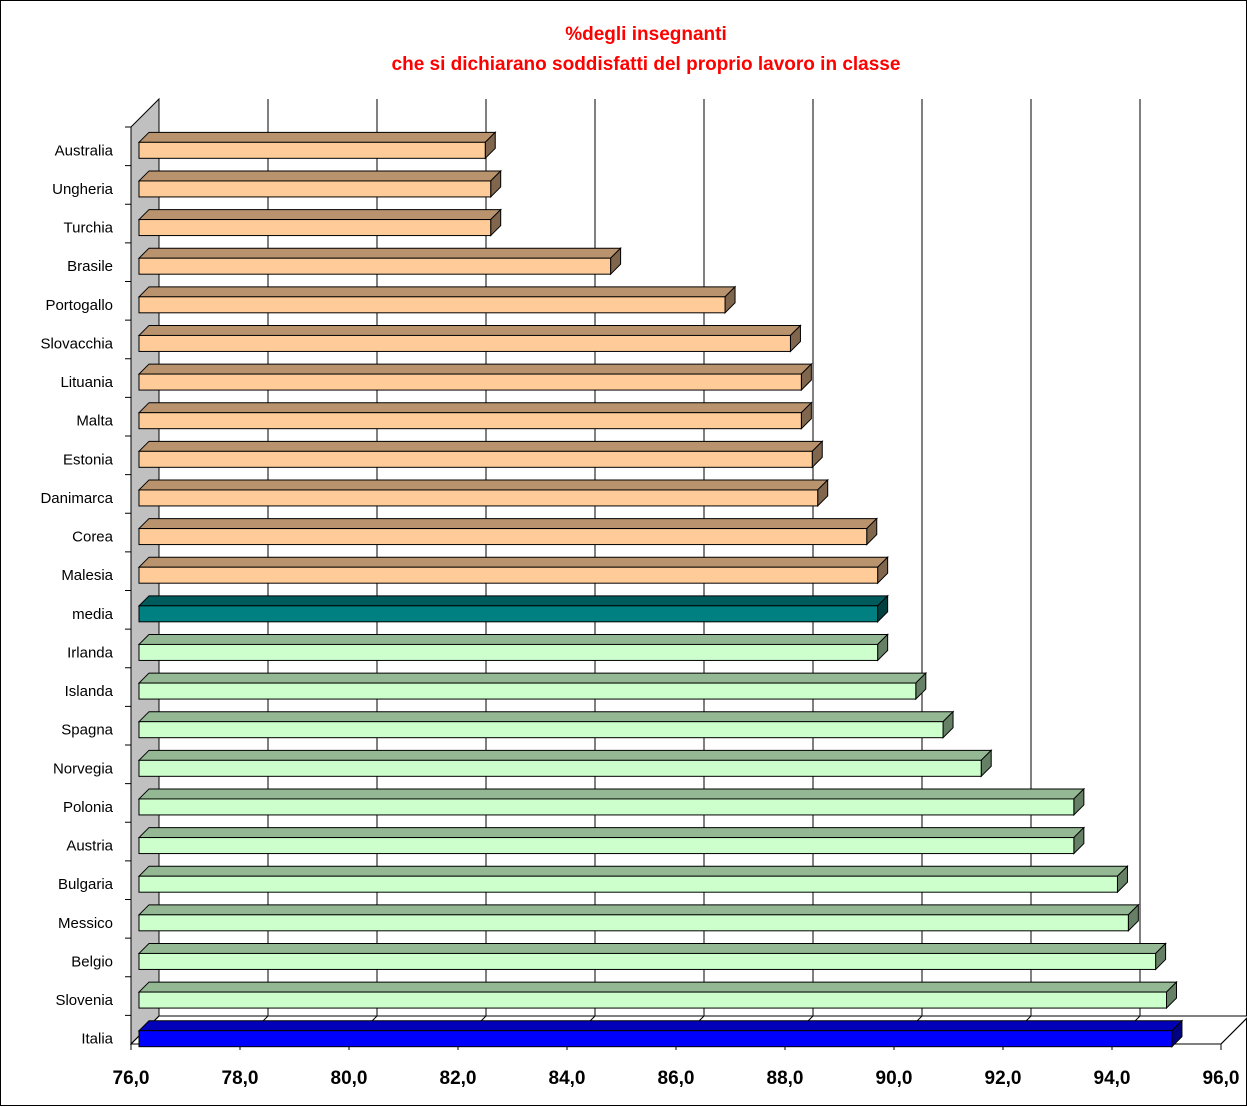 The image size is (1247, 1107). Describe the element at coordinates (87, 575) in the screenshot. I see `category-label: Malesia` at that location.